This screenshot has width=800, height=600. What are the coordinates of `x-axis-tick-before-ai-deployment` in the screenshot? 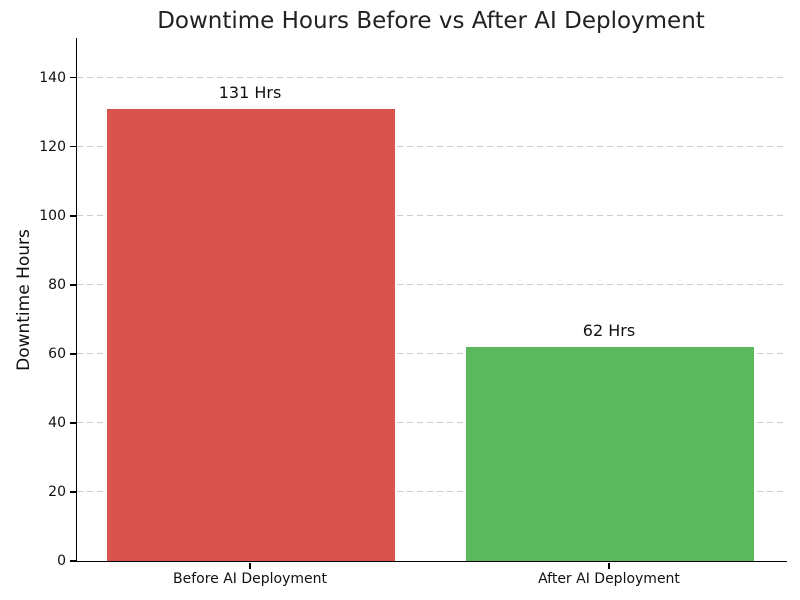 It's located at (250, 565).